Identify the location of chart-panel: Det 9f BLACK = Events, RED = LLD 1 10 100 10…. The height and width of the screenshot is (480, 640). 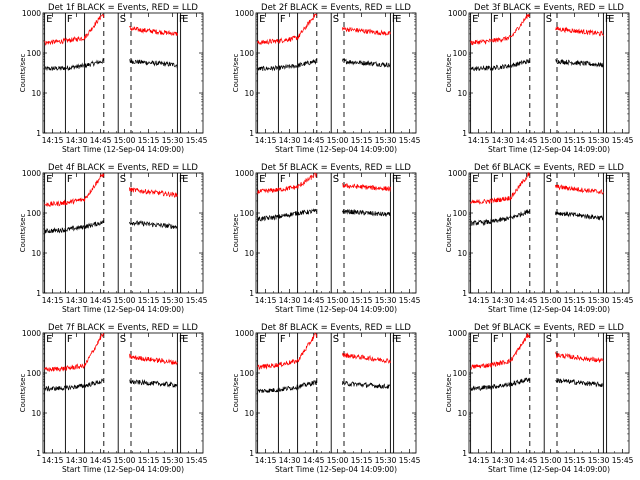
(539, 398).